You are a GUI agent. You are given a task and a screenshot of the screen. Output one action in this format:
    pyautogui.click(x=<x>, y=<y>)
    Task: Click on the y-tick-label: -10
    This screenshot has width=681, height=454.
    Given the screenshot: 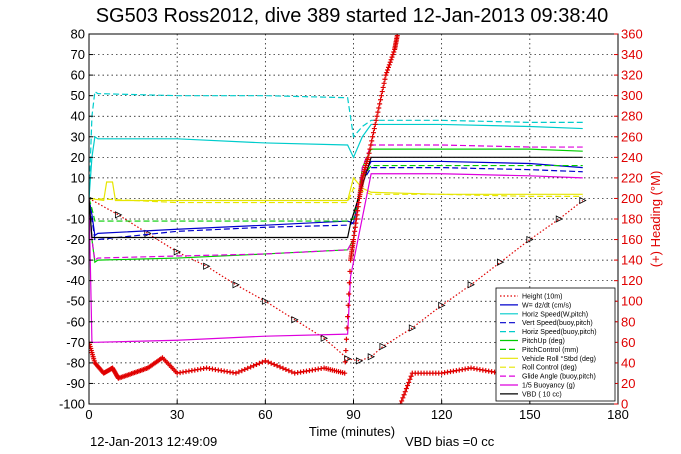 What is the action you would take?
    pyautogui.click(x=75, y=219)
    